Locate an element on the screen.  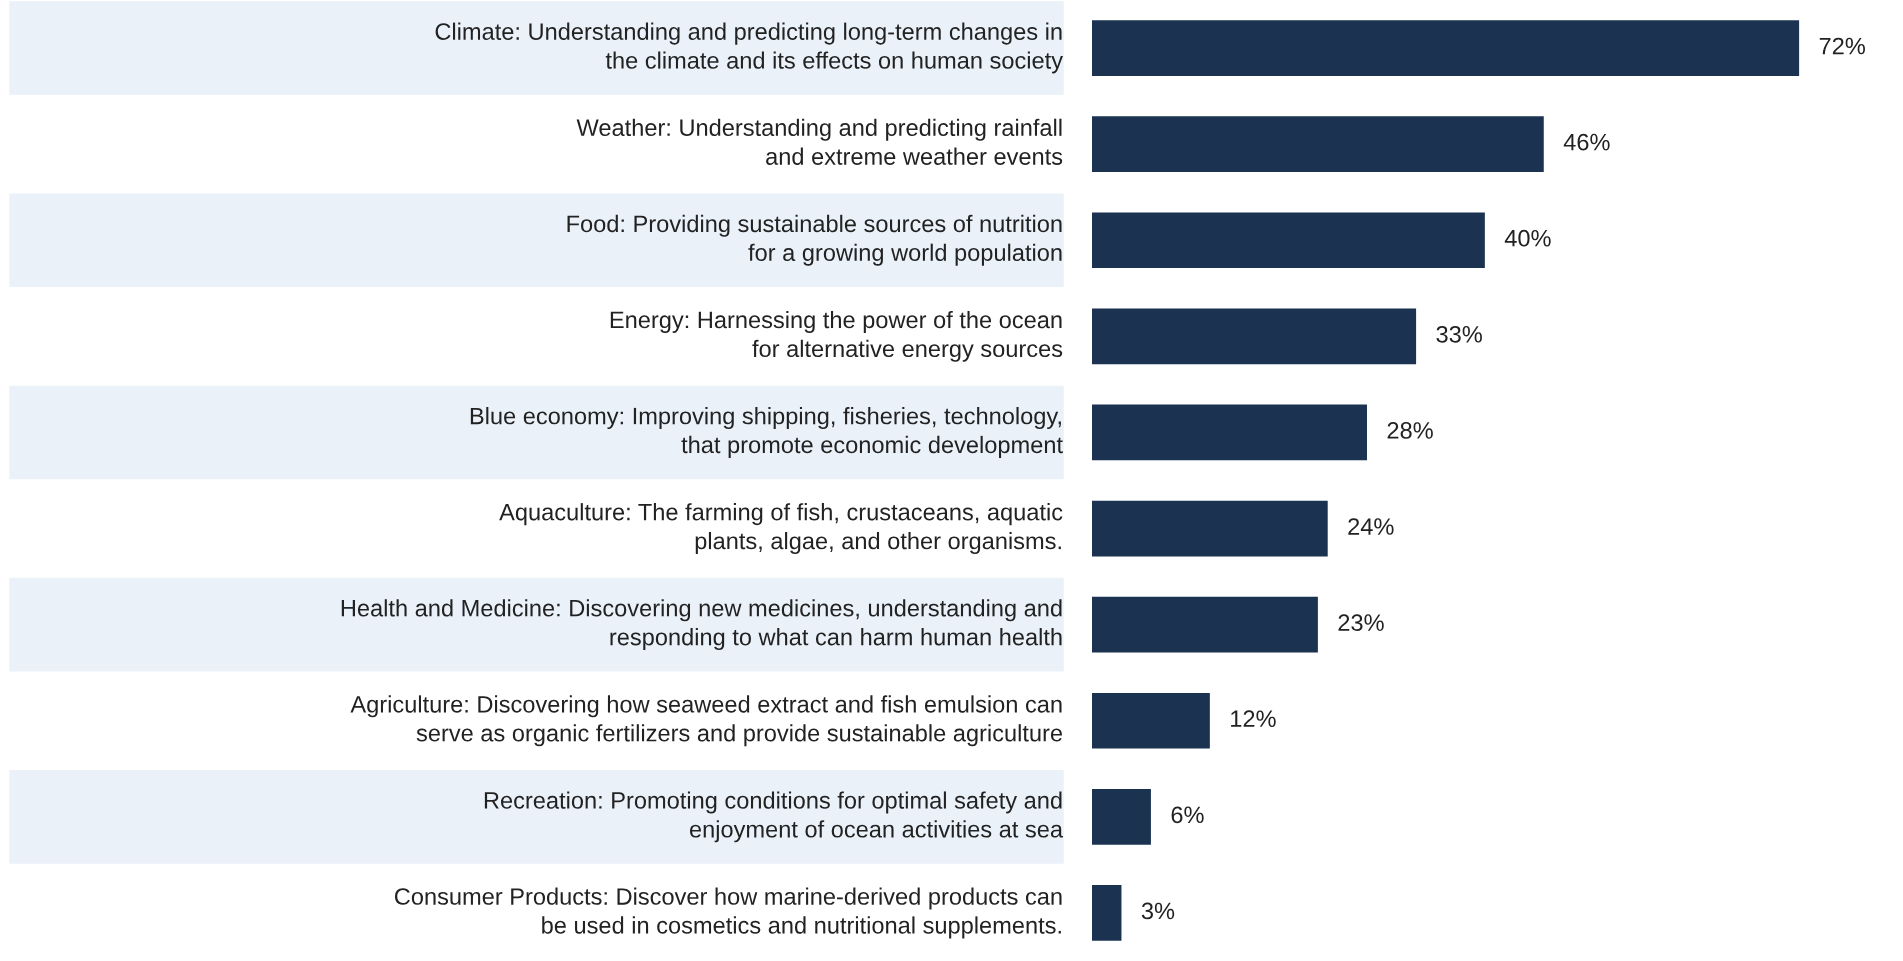
y-tick-label: Health and Medicine: Discovering new medicines, understanding and responding to what can harm human health is located at coordinates (701, 625).